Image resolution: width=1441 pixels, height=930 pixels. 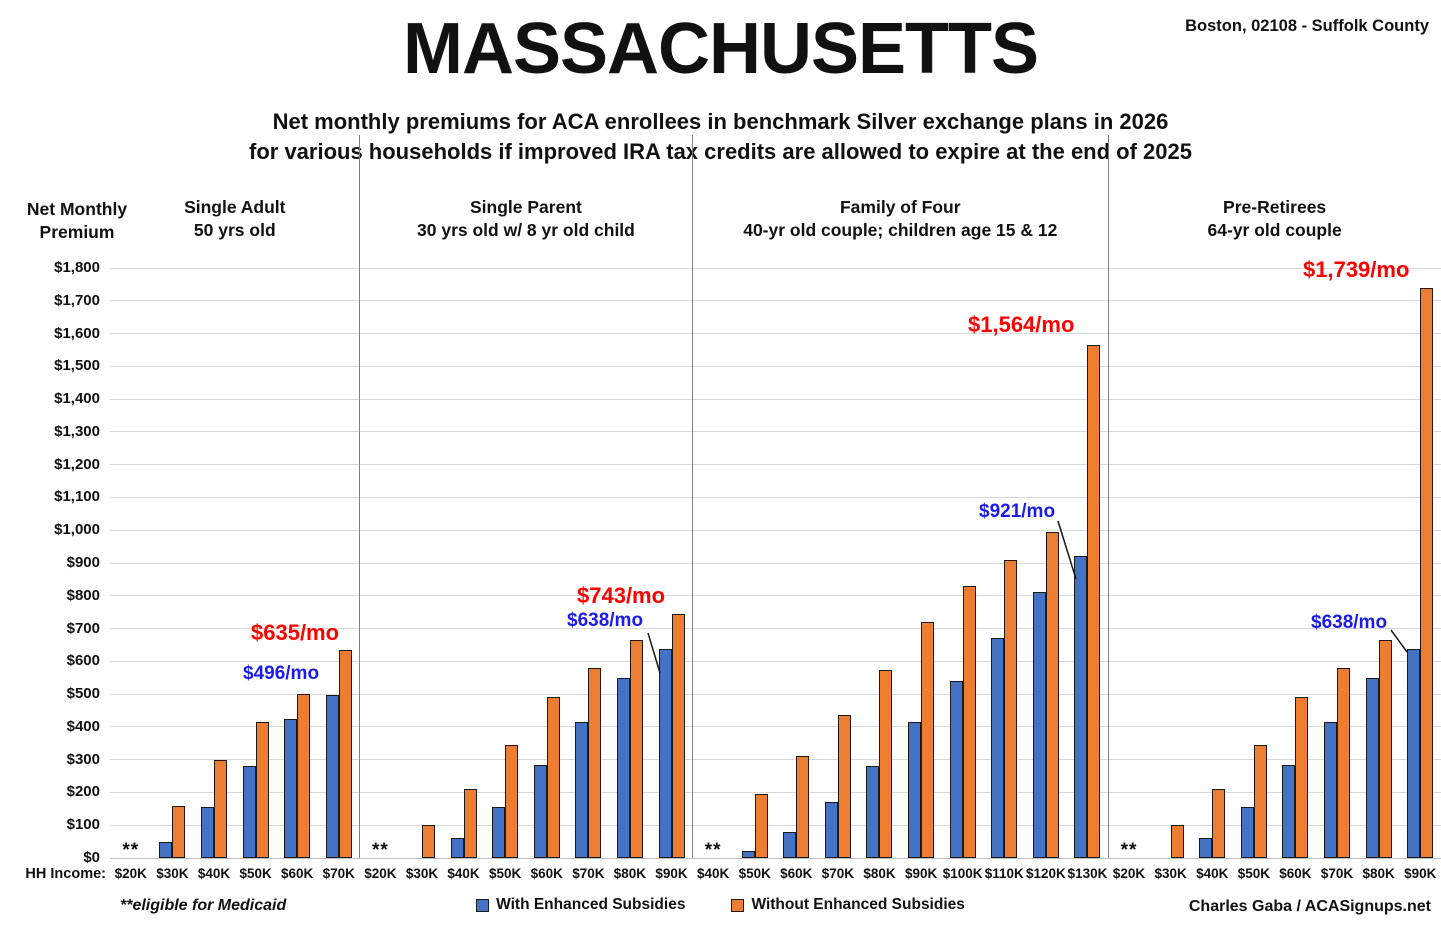 I want to click on y-tick-label: $300, so click(x=83, y=759).